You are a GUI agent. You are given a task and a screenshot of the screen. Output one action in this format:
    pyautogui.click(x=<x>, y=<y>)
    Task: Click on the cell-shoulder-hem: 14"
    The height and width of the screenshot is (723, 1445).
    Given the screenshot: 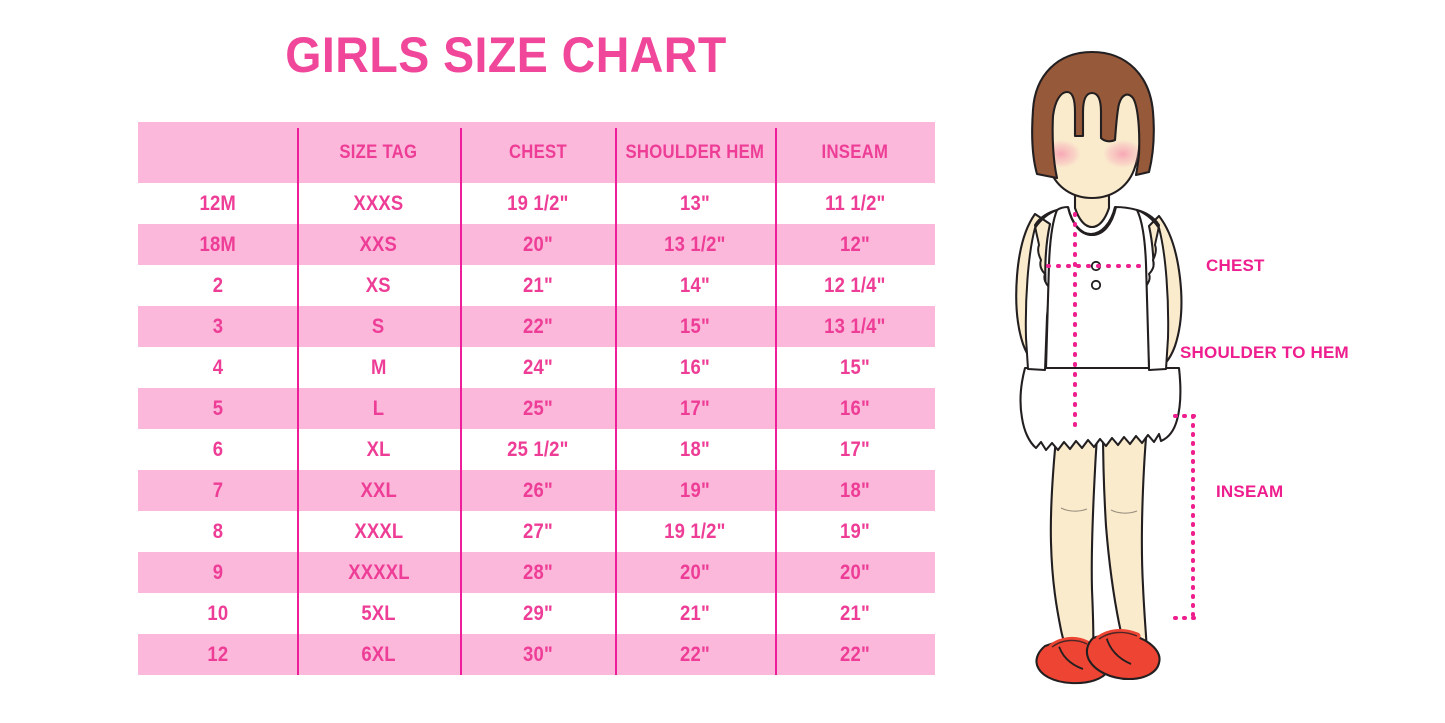 What is the action you would take?
    pyautogui.click(x=695, y=285)
    